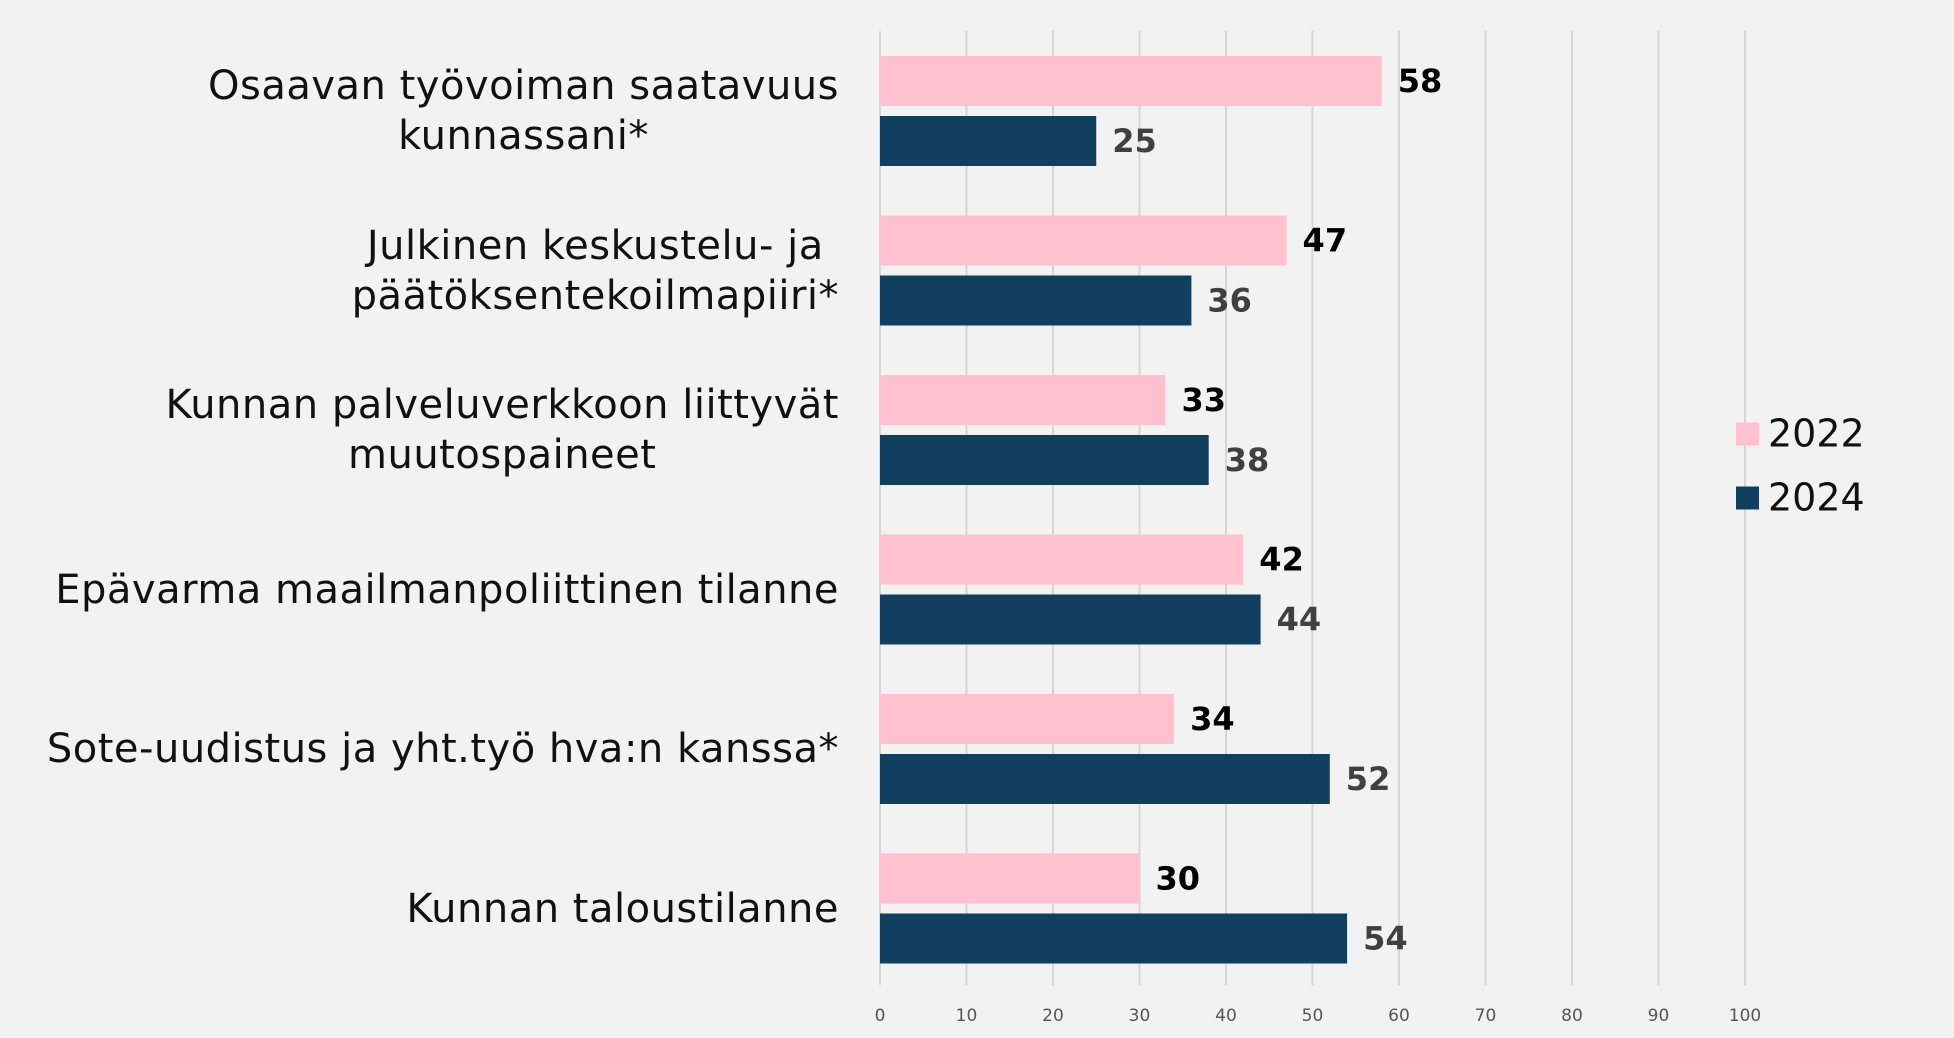 This screenshot has height=1038, width=1954. Describe the element at coordinates (1281, 560) in the screenshot. I see `value-label: 42` at that location.